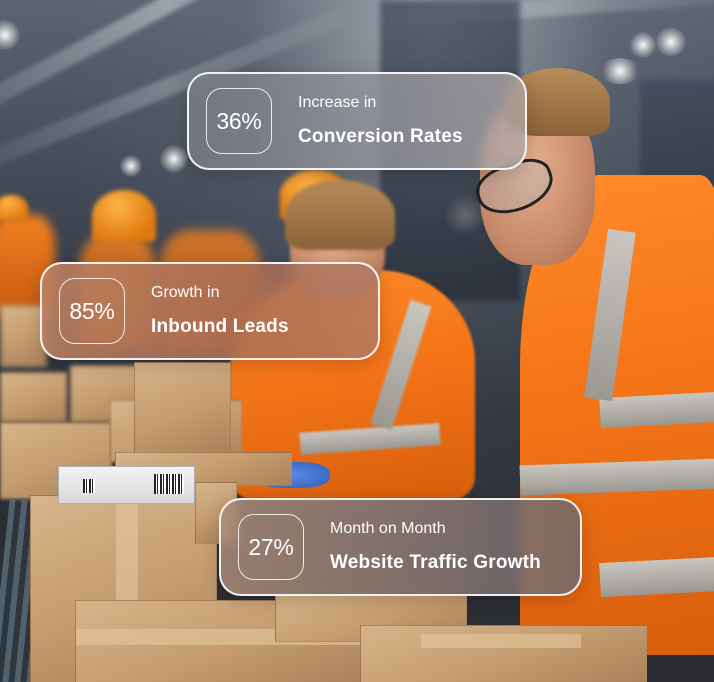 Image resolution: width=714 pixels, height=682 pixels. Describe the element at coordinates (337, 102) in the screenshot. I see `stat-caption: Increase in` at that location.